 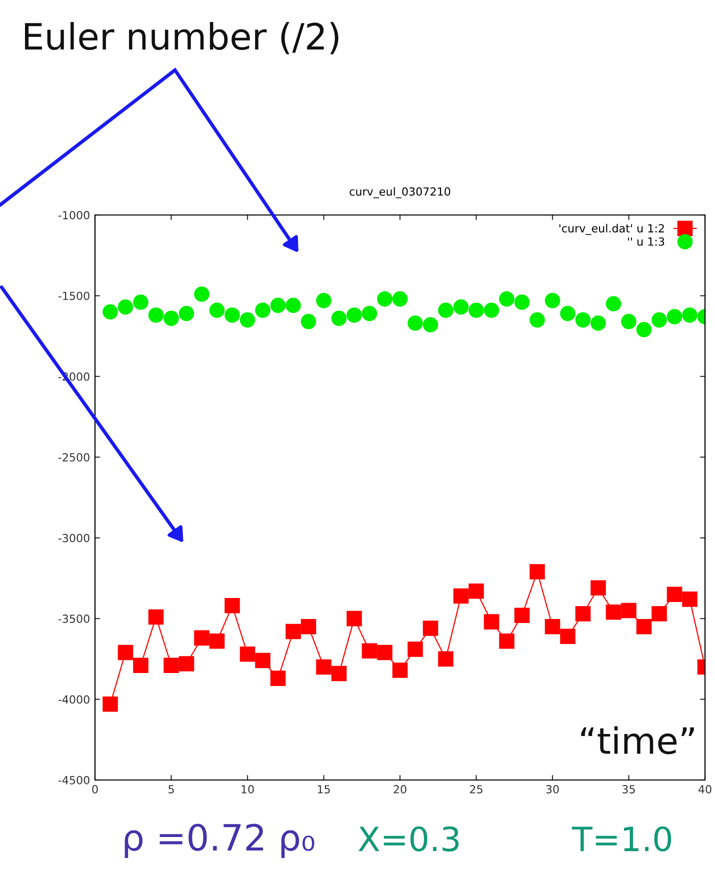 What do you see at coordinates (74, 296) in the screenshot?
I see `y-tick-label: -1500` at bounding box center [74, 296].